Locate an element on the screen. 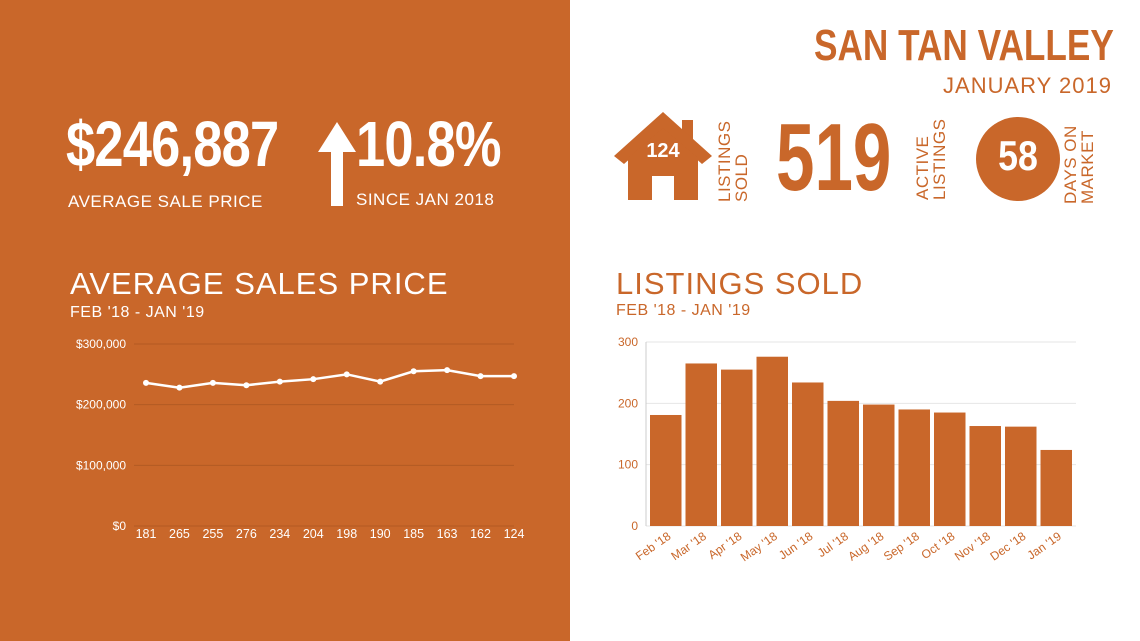 The height and width of the screenshot is (641, 1140). line-chart-subtitle: FEB '18 - JAN '19 is located at coordinates (137, 312).